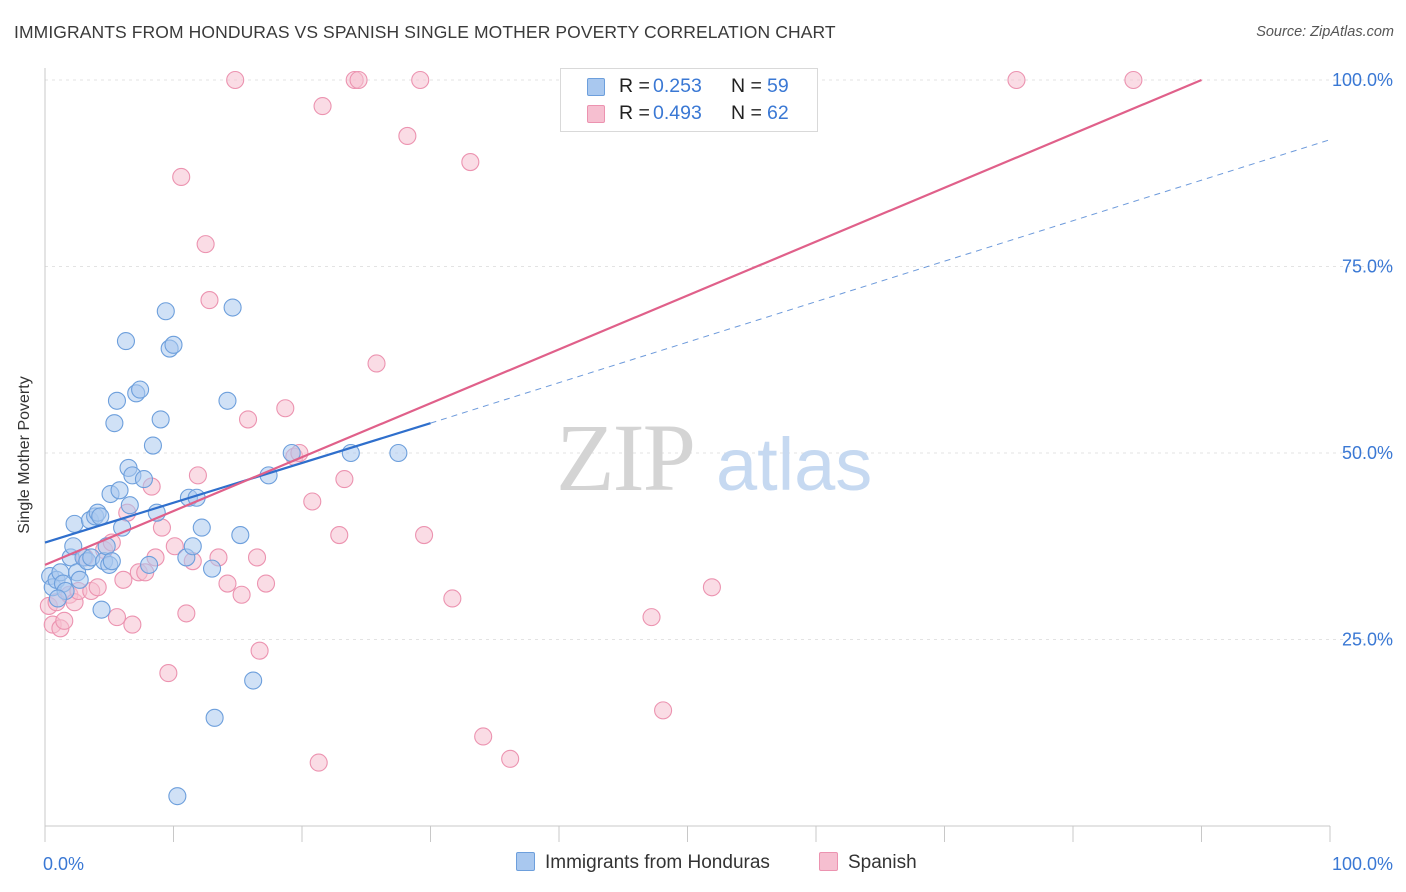  I want to click on y-tick-label: 50.0%, so click(1367, 453).